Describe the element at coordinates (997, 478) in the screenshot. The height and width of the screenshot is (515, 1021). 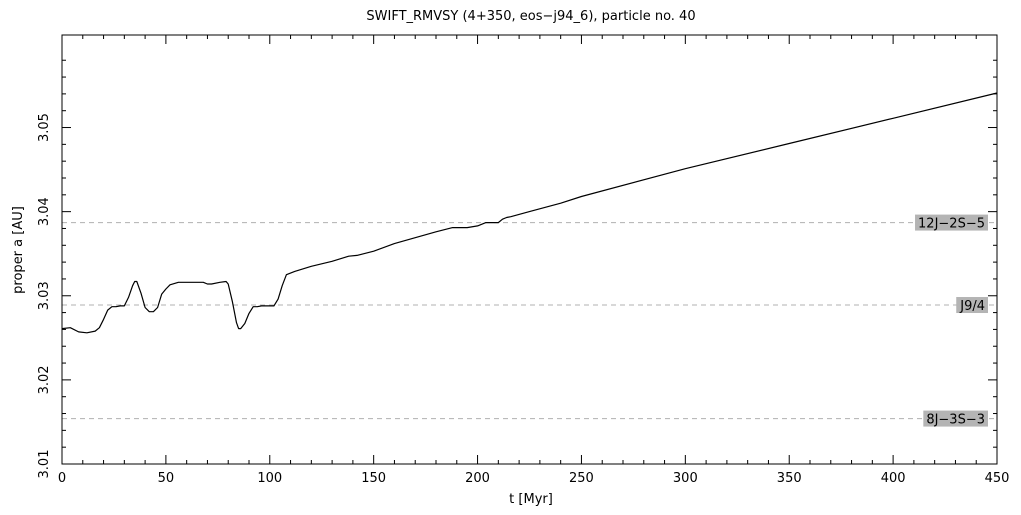
I see `x-tick-label: 450` at that location.